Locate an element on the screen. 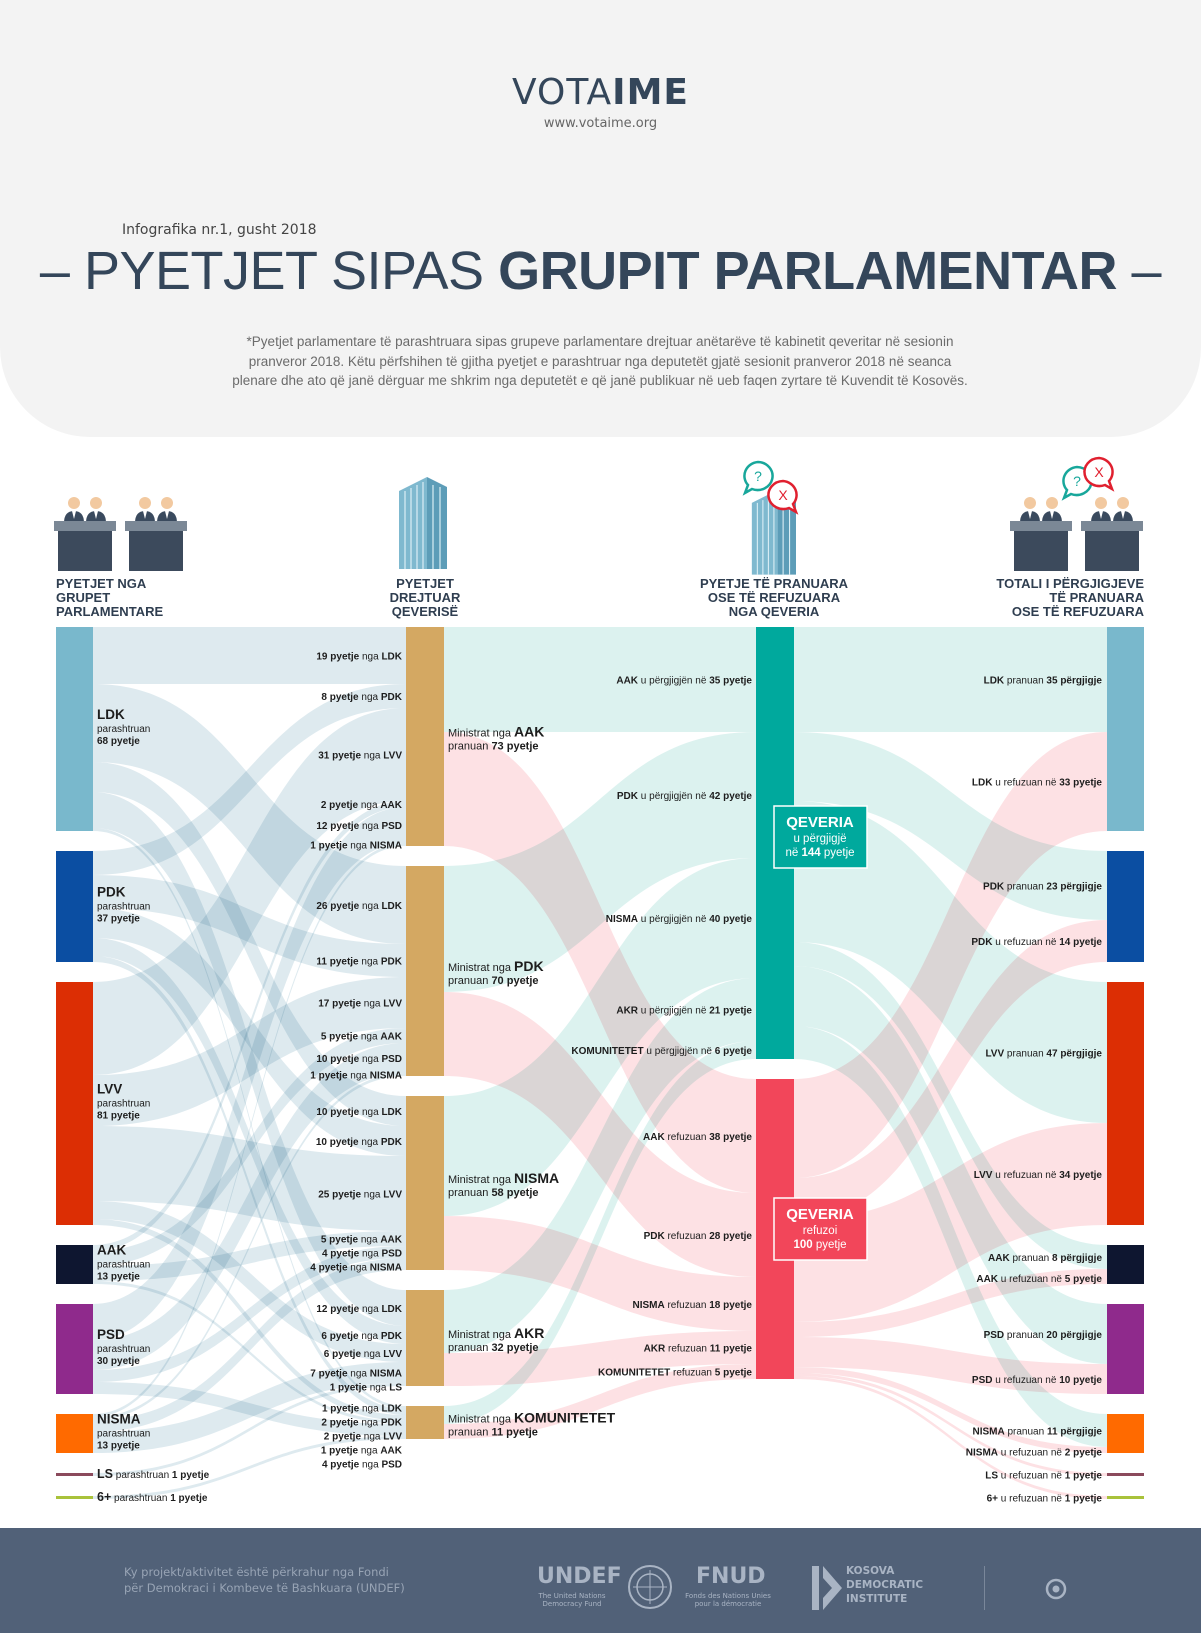 The width and height of the screenshot is (1201, 1633). ministry-inflow-label: 6 pyetje nga PDK is located at coordinates (361, 1336).